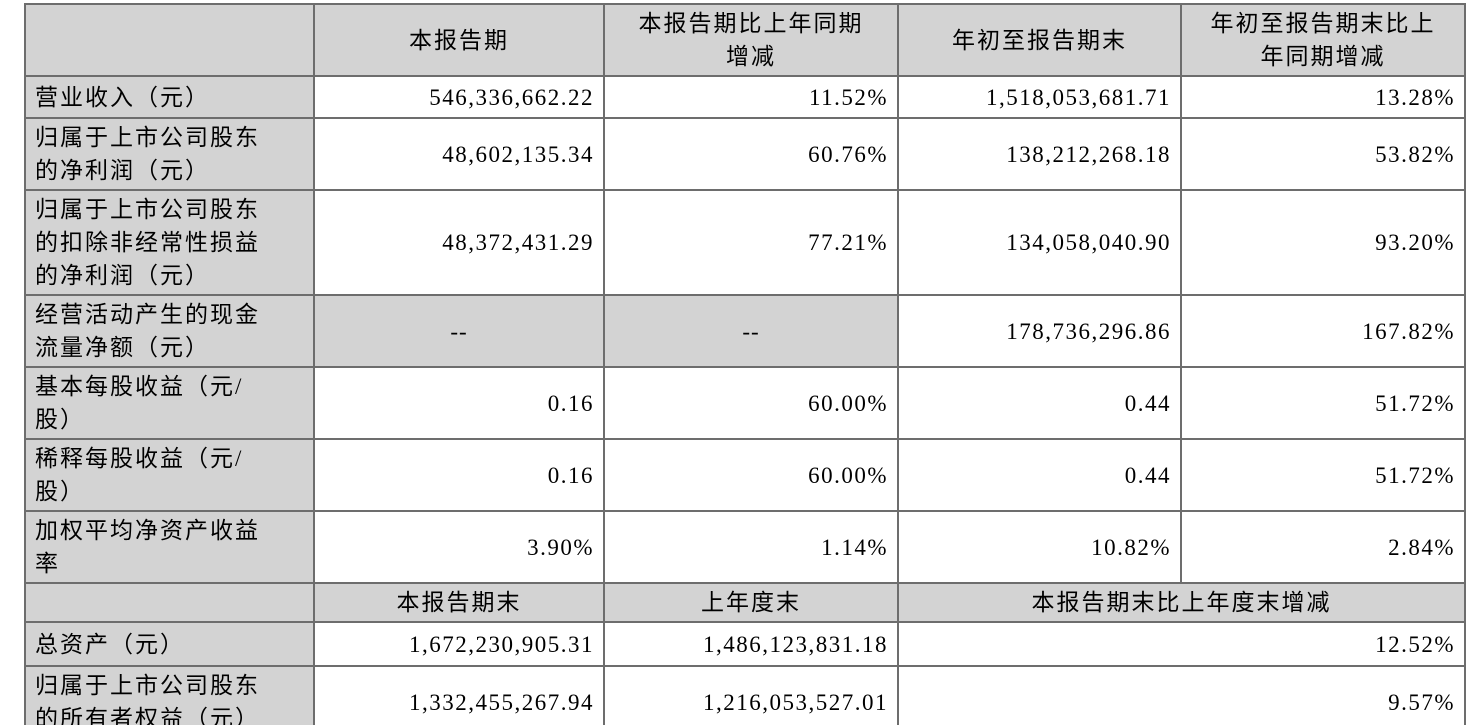 The width and height of the screenshot is (1479, 725). I want to click on value-prior-year-end: 1,486,123,831.18, so click(751, 644).